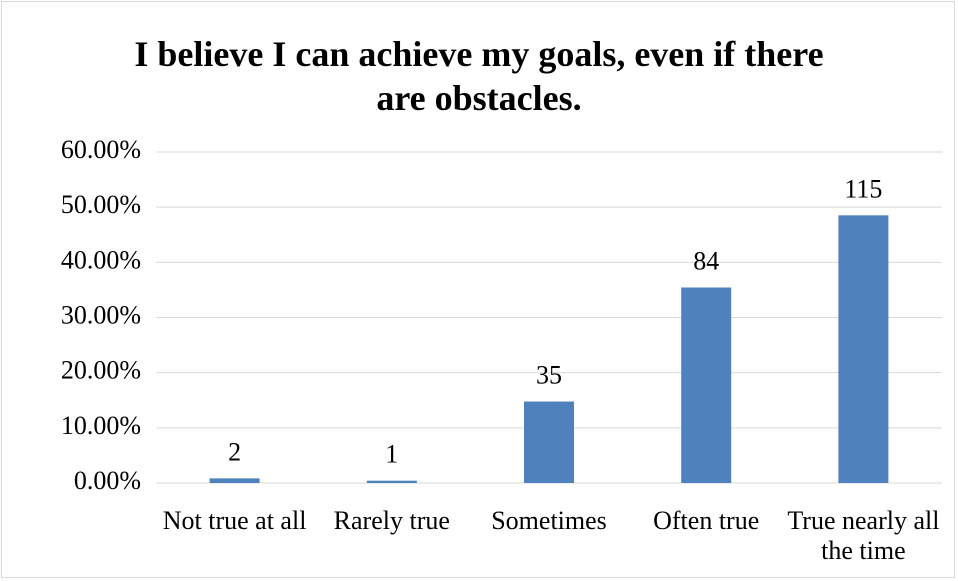  I want to click on y-tick-label: 0.00%, so click(107, 480).